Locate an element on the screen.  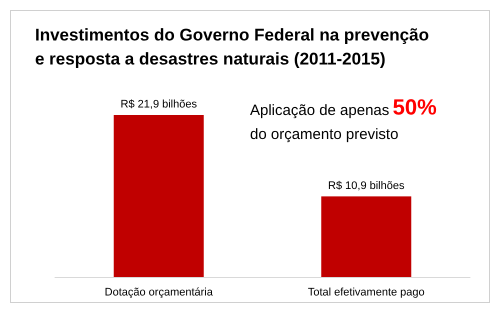
chart-title: Investimentos do Governo Federal na prevenção e resposta a desastres naturais (2011-2015) is located at coordinates (232, 47).